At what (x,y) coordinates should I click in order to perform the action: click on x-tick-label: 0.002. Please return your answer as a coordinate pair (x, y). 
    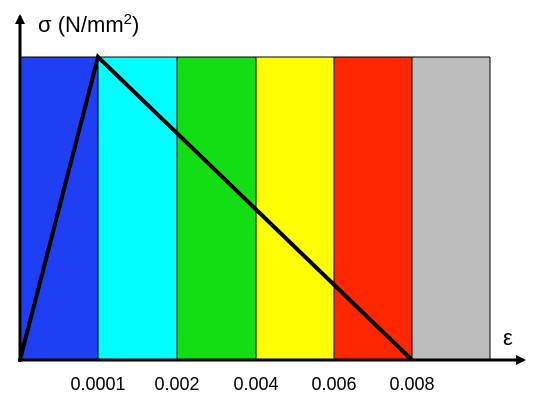
    Looking at the image, I should click on (176, 384).